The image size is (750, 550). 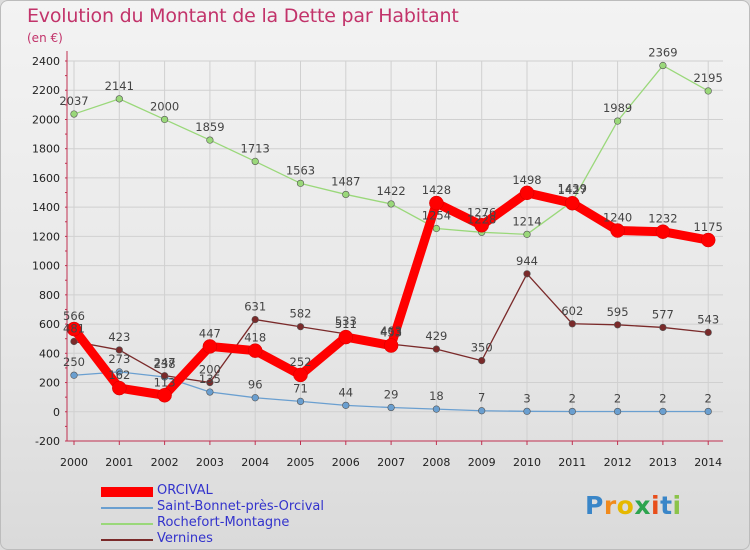 I want to click on y-tick-label: 800, so click(x=49, y=295).